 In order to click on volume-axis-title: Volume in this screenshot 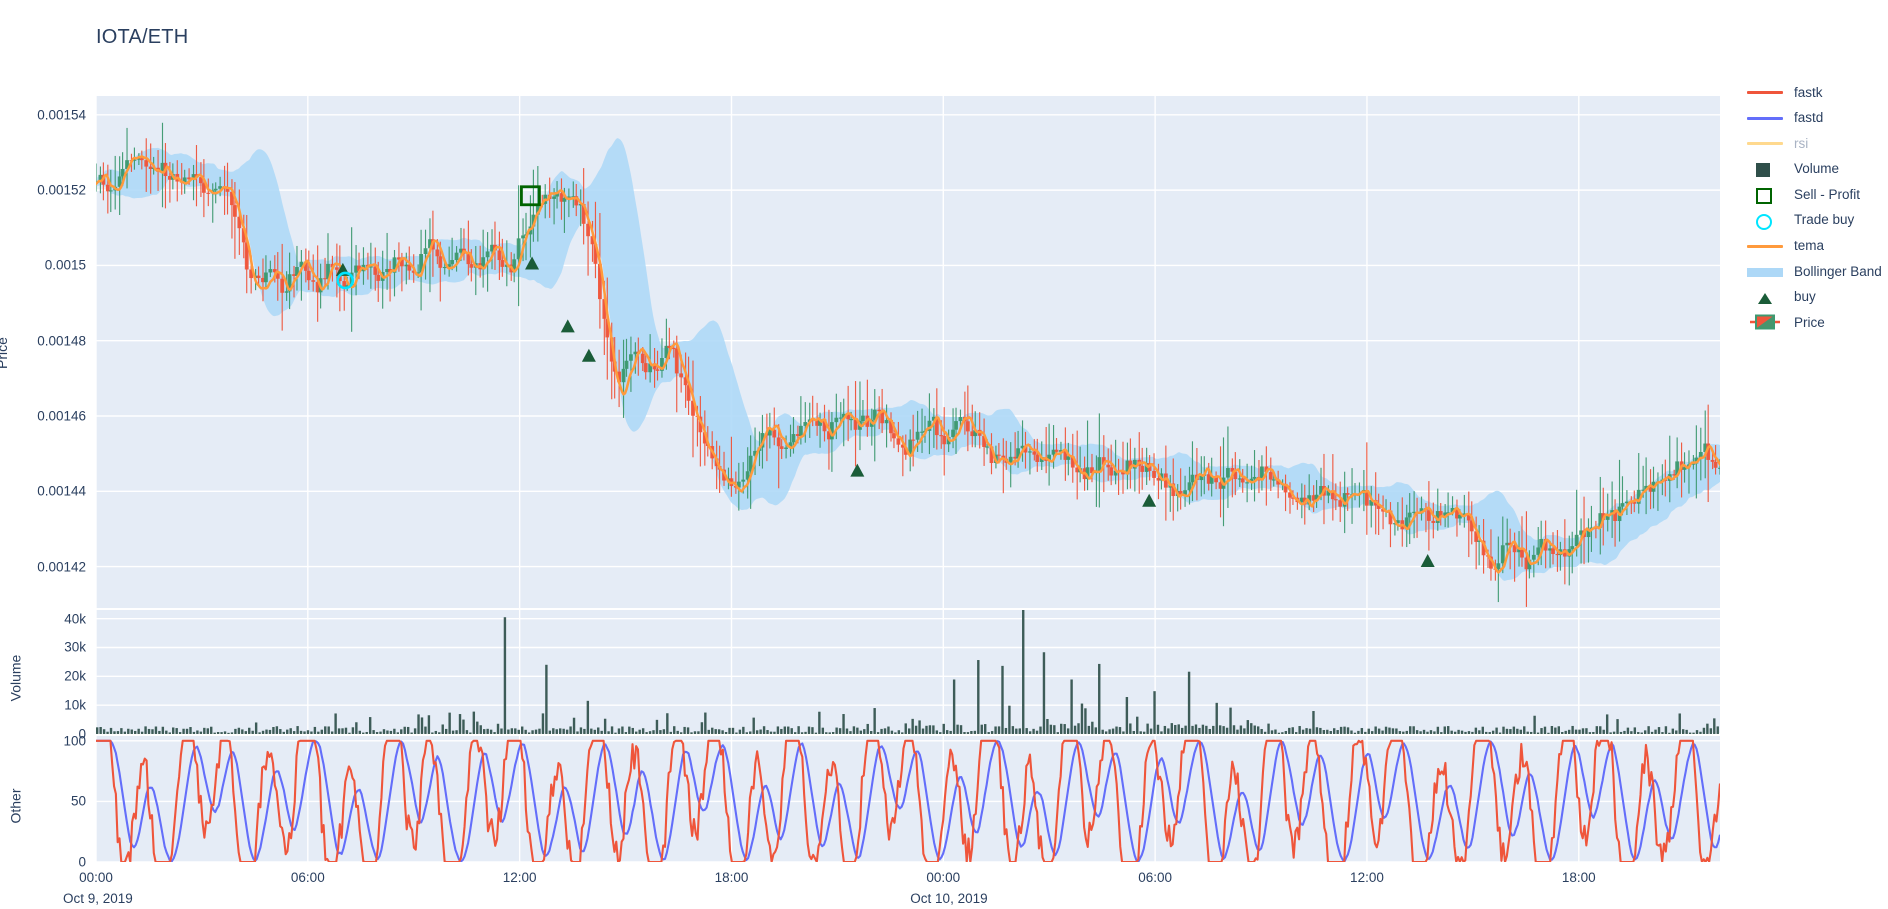, I will do `click(15, 678)`.